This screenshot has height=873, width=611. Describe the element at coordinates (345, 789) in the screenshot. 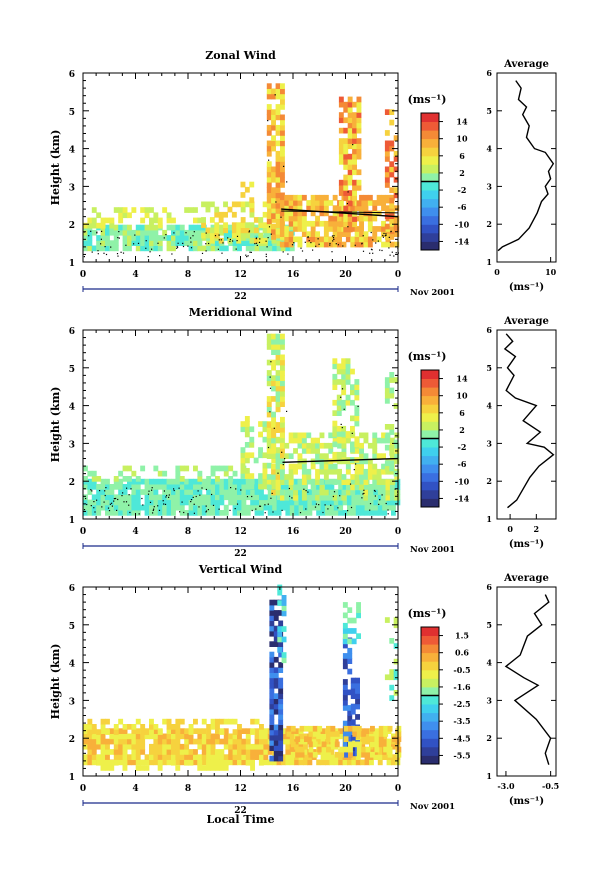

I see `x-tick-label: 20` at that location.